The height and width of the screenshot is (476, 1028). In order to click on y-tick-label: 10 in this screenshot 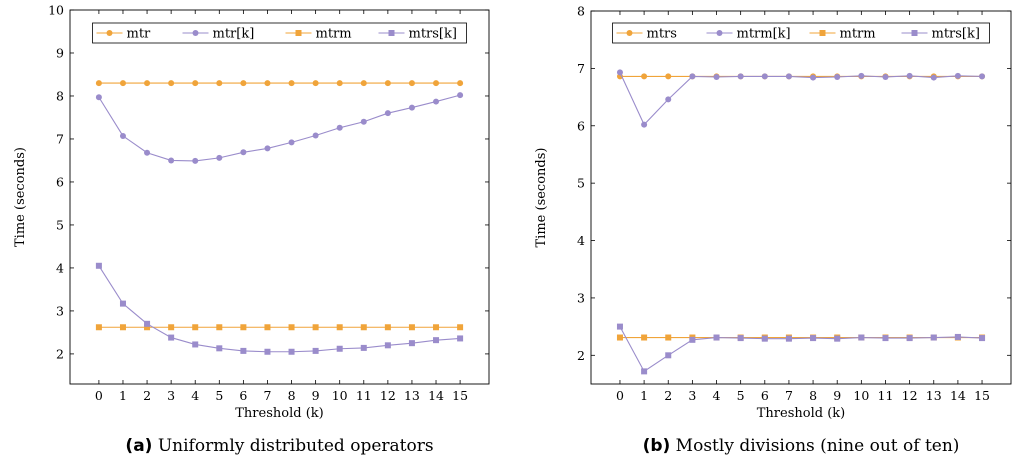, I will do `click(56, 10)`.